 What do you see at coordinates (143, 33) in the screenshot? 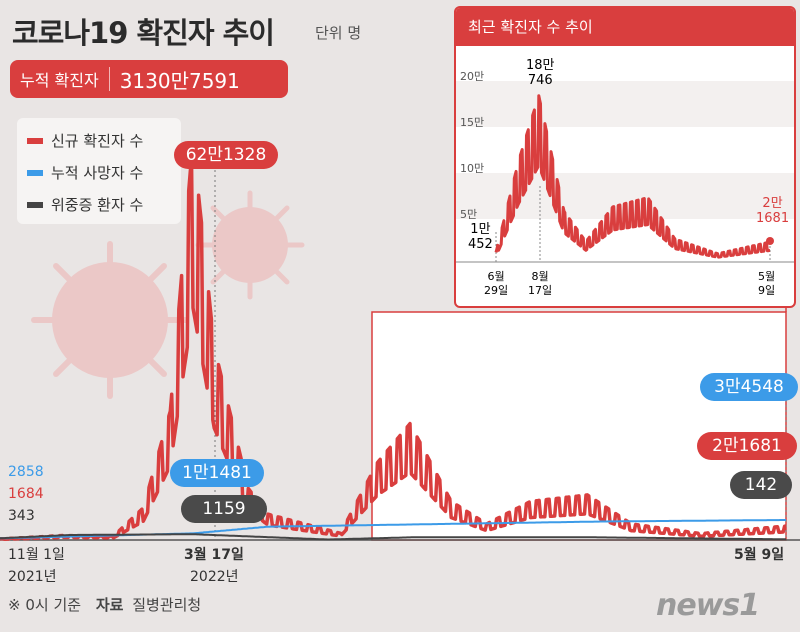
I see `chart-title: 코로나19 확진자 추이` at bounding box center [143, 33].